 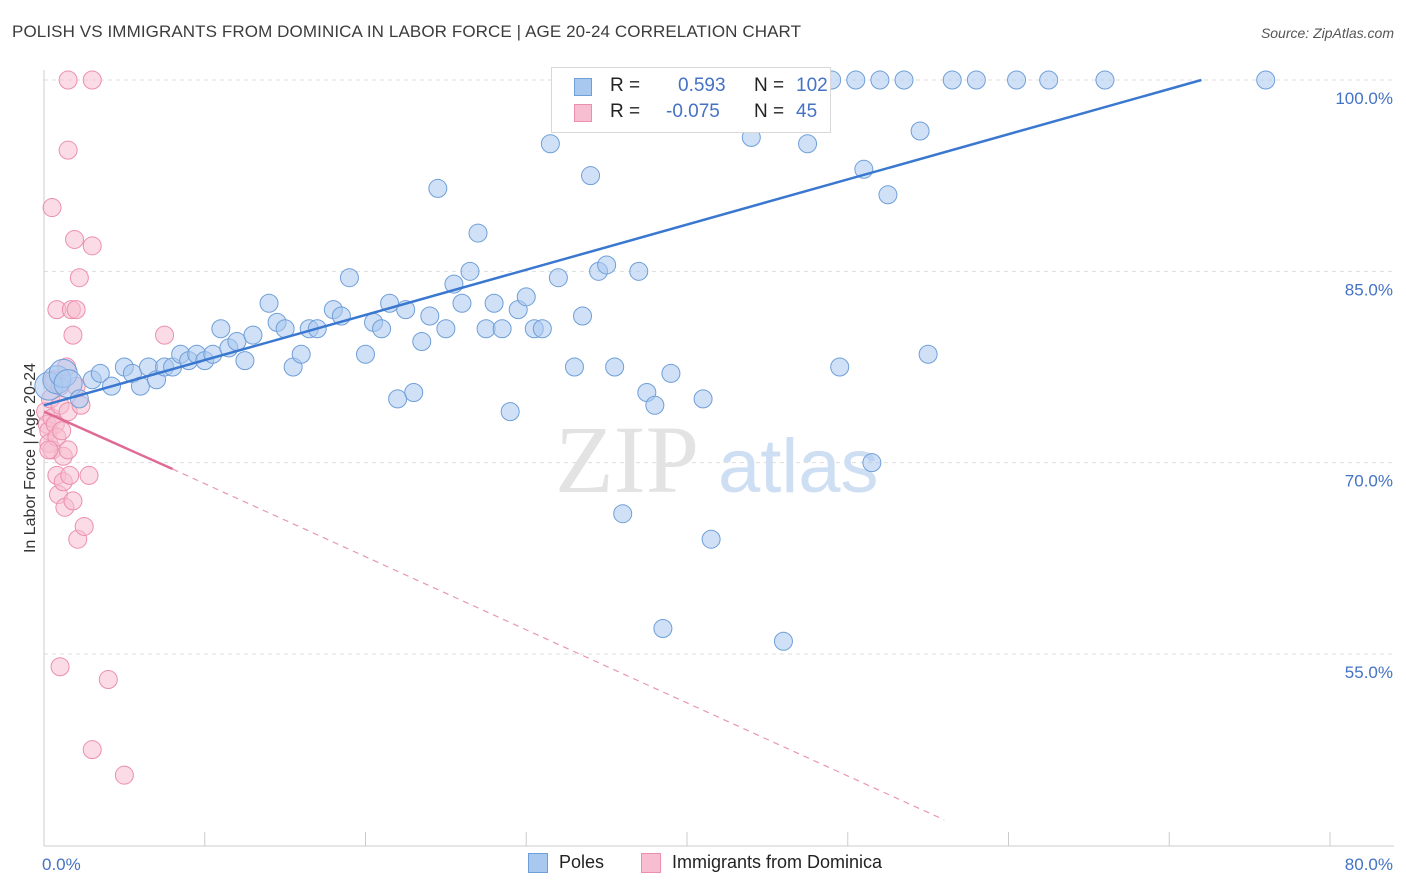 What do you see at coordinates (702, 85) in the screenshot?
I see `legend-r-value: 0.593` at bounding box center [702, 85].